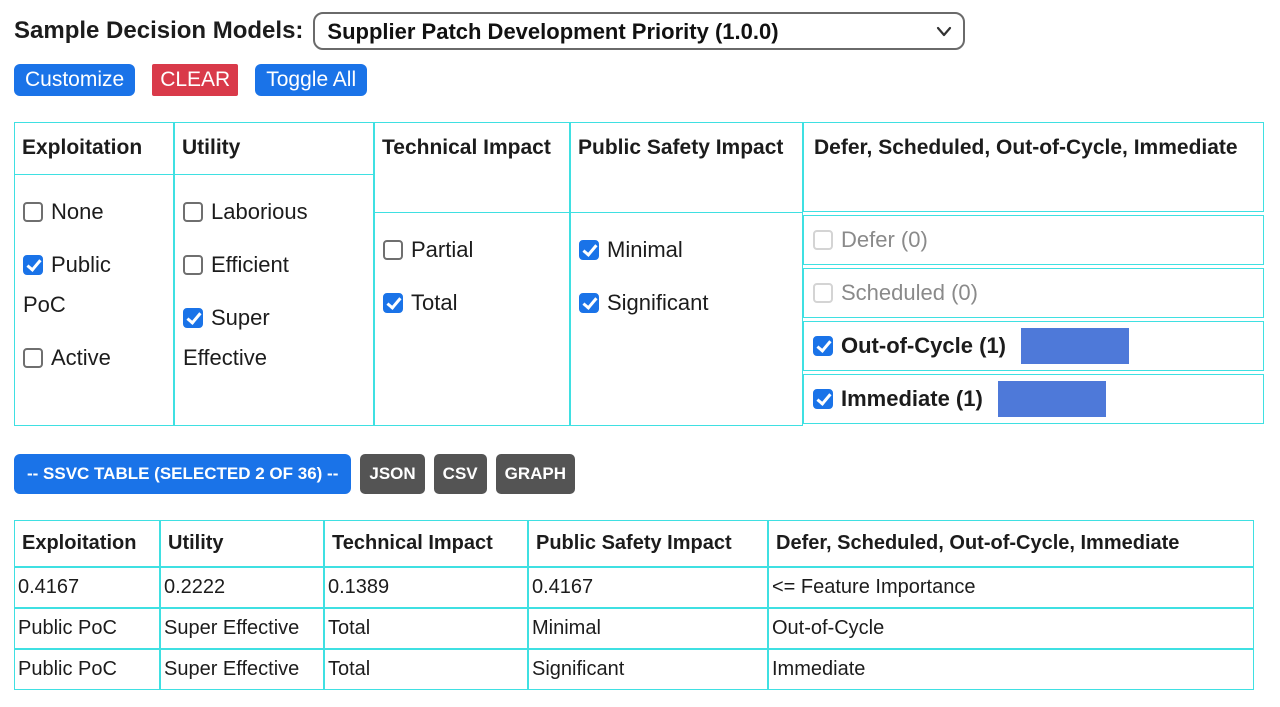  What do you see at coordinates (648, 669) in the screenshot?
I see `table-cell: Significant` at bounding box center [648, 669].